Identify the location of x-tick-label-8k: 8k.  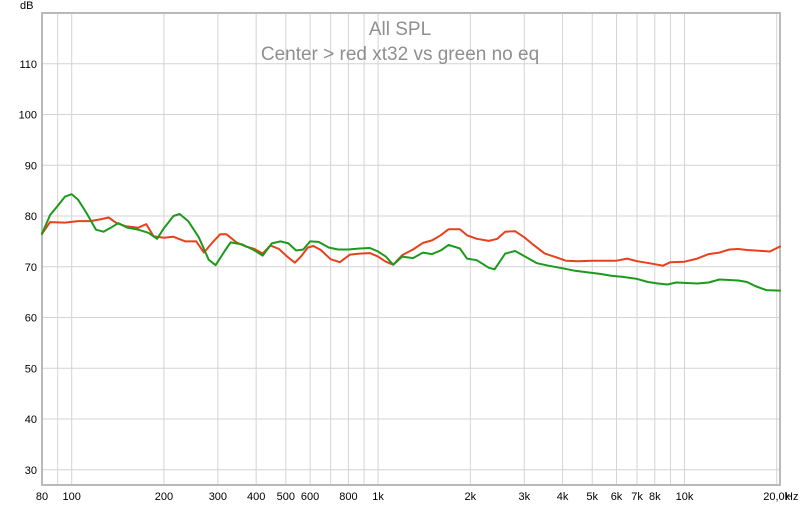
(655, 497).